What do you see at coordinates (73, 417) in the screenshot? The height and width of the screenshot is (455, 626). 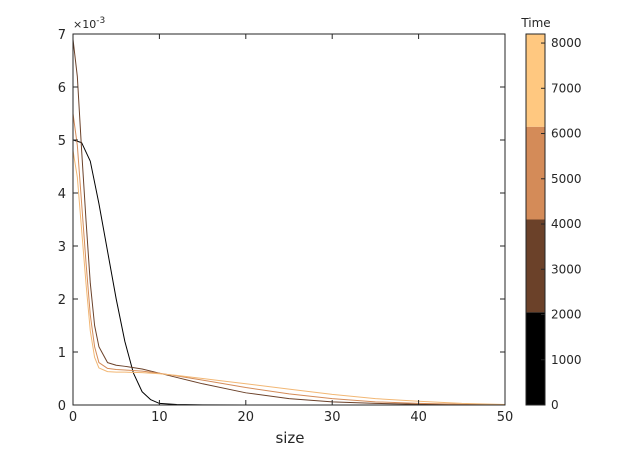 I see `x-tick-label: 0` at bounding box center [73, 417].